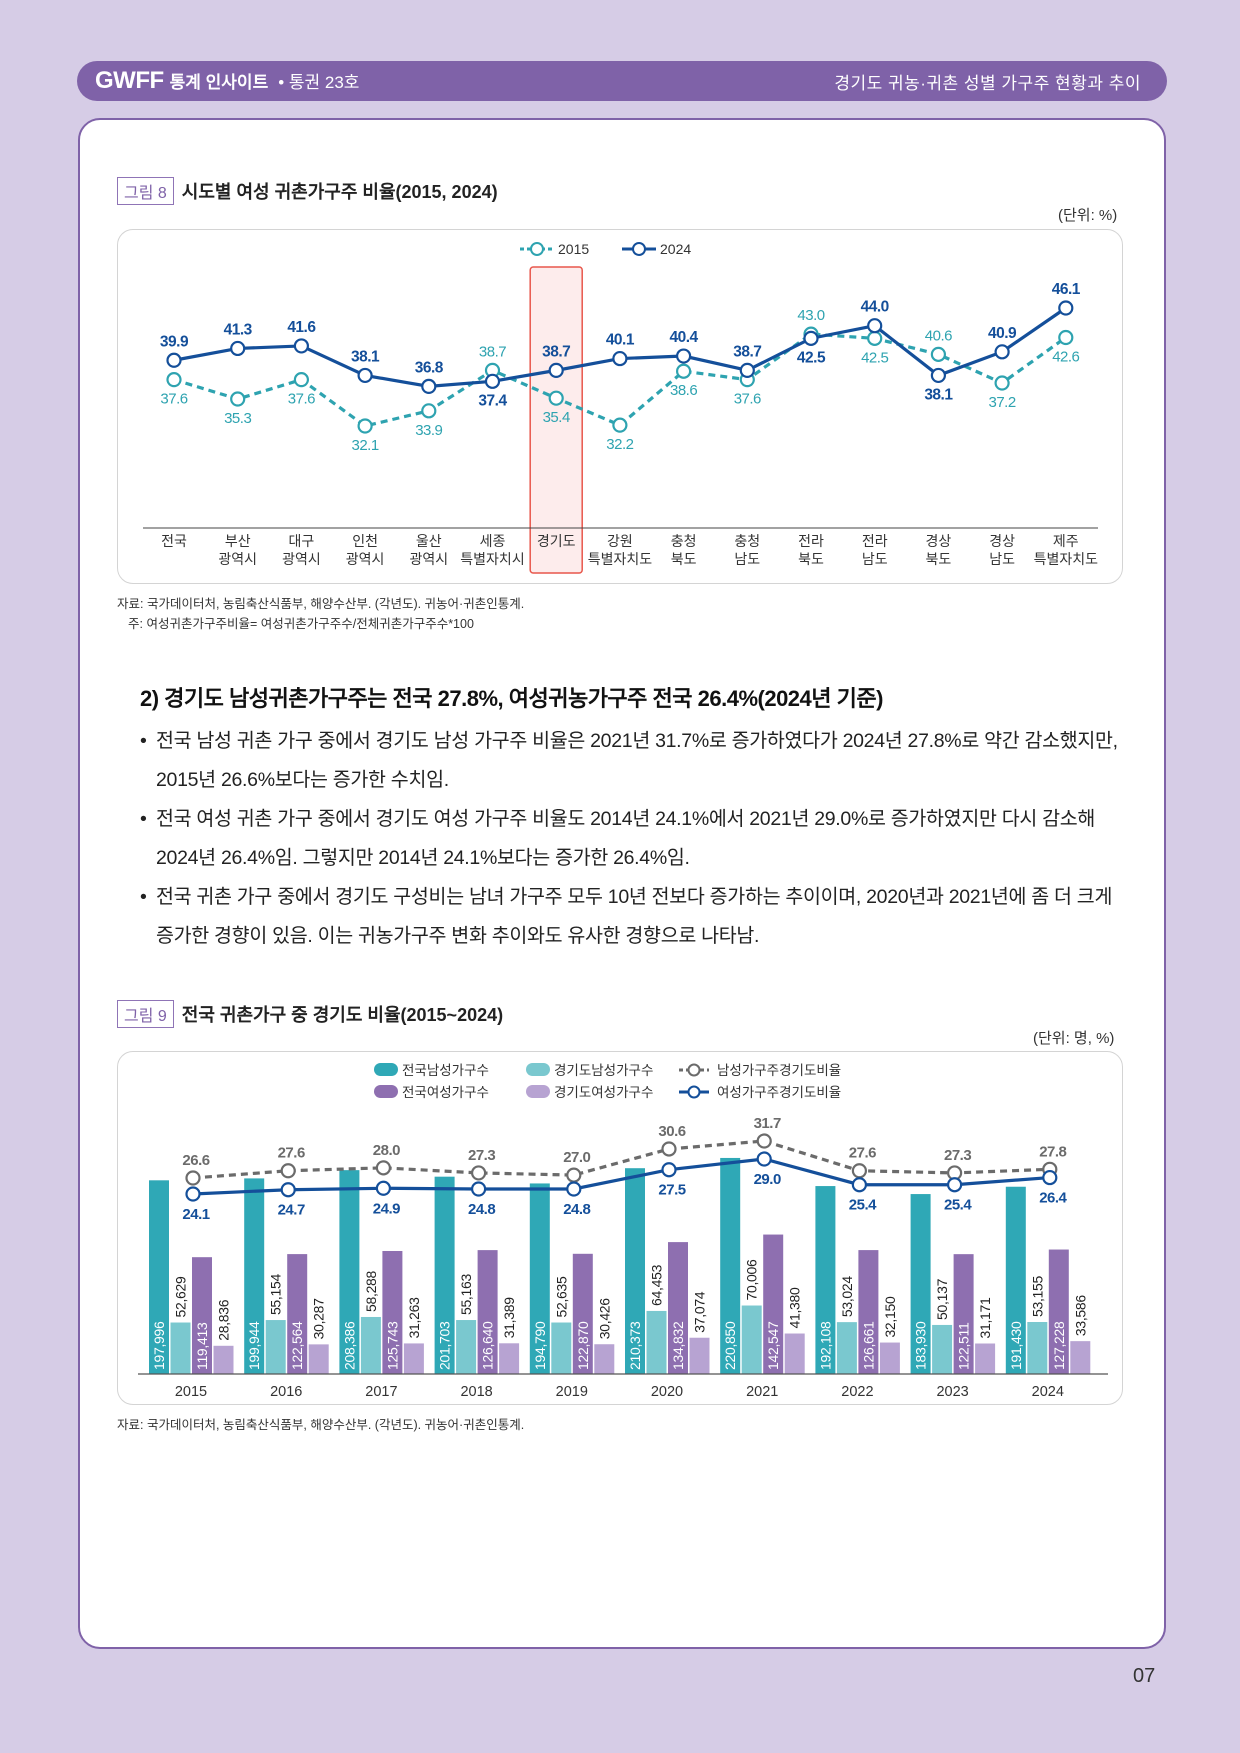  What do you see at coordinates (349, 1345) in the screenshot?
I see `bar-label-전국남성가구수: 208,386` at bounding box center [349, 1345].